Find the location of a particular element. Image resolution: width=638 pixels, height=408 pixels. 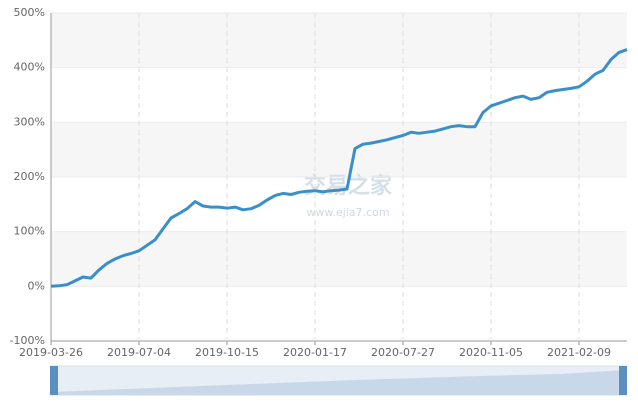

x-tick-label: 2021-02-09 is located at coordinates (579, 352).